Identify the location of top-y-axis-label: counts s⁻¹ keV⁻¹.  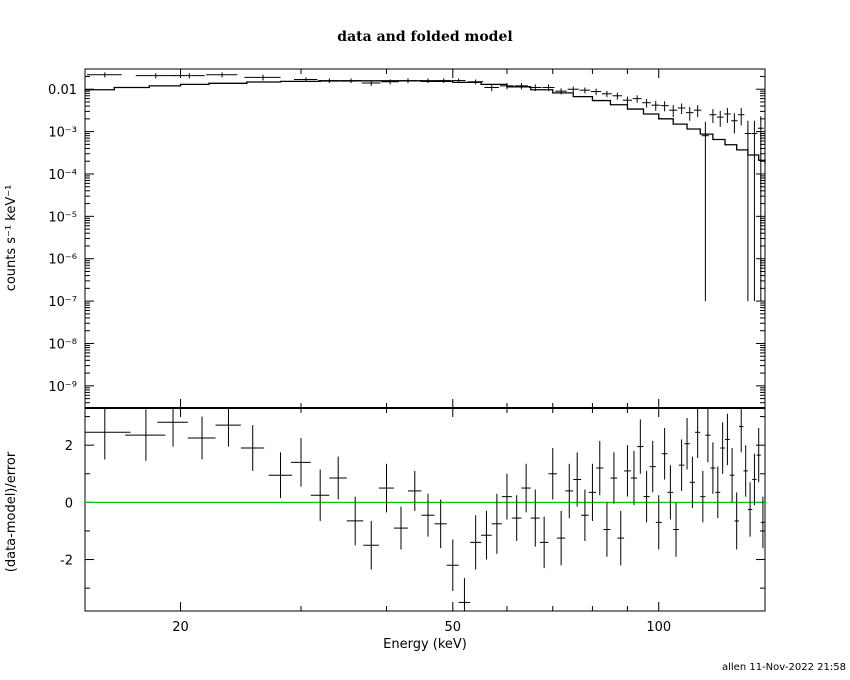
(11, 238).